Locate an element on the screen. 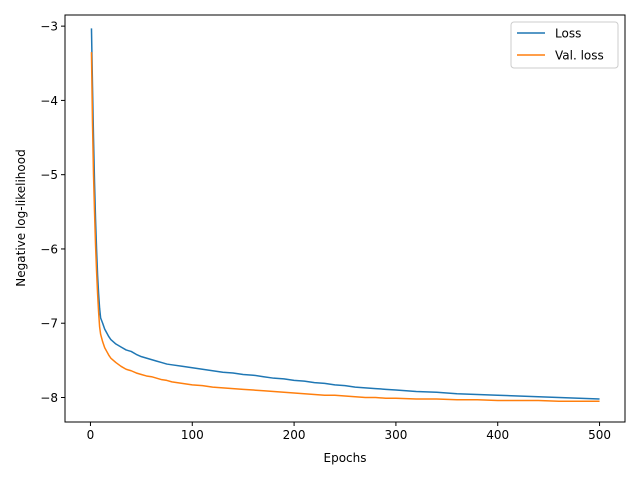  x-axis-label: Epochs is located at coordinates (345, 458).